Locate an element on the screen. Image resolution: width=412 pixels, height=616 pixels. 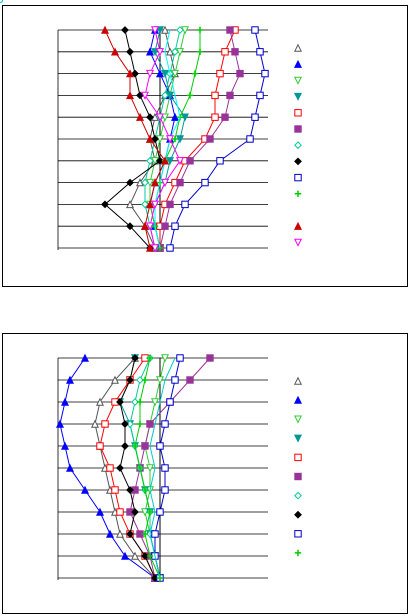
series-line is located at coordinates (162, 468).